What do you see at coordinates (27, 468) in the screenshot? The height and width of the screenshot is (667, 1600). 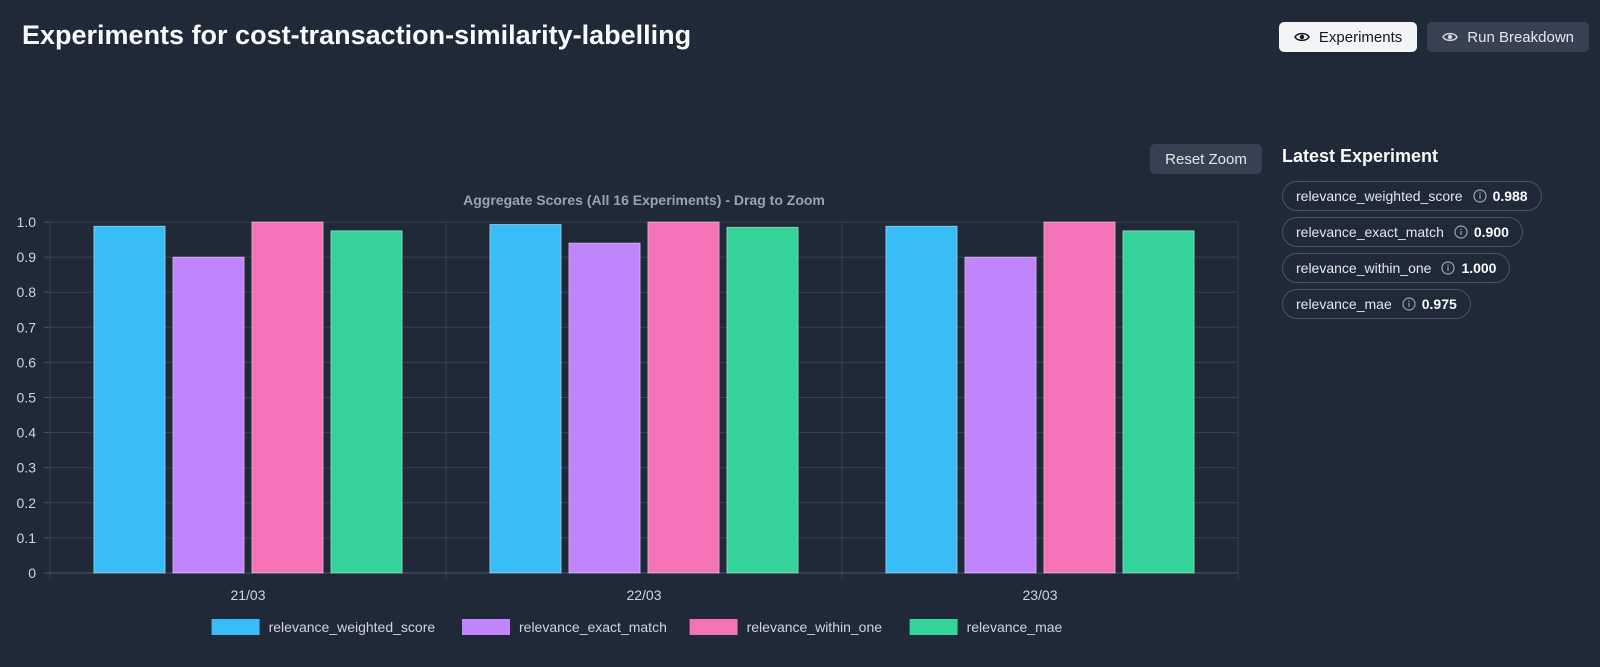 I see `y-tick-label: 0.3` at bounding box center [27, 468].